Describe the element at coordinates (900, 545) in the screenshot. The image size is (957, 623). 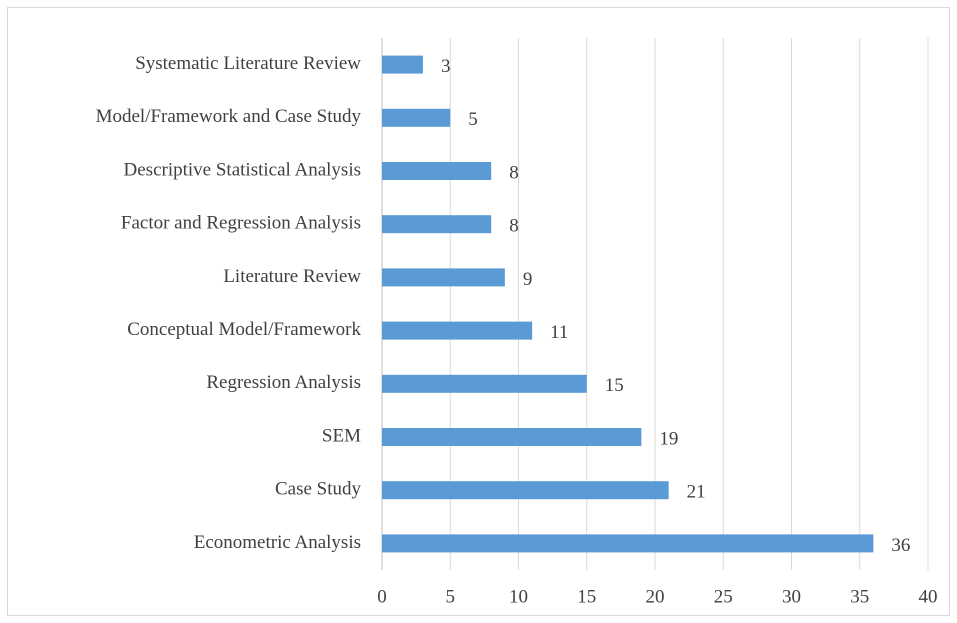
I see `data-label: 36` at that location.